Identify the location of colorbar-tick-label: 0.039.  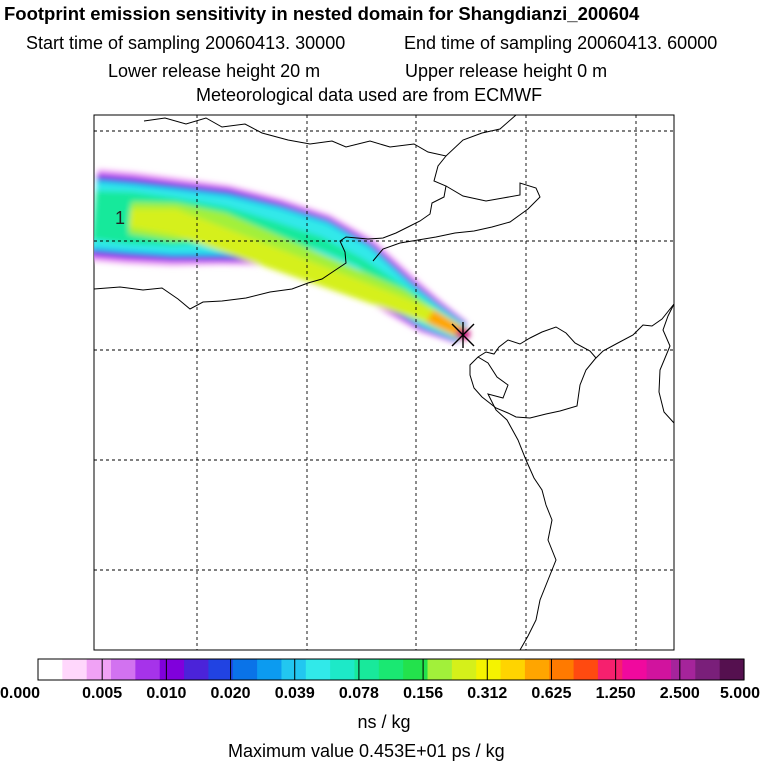
(295, 693).